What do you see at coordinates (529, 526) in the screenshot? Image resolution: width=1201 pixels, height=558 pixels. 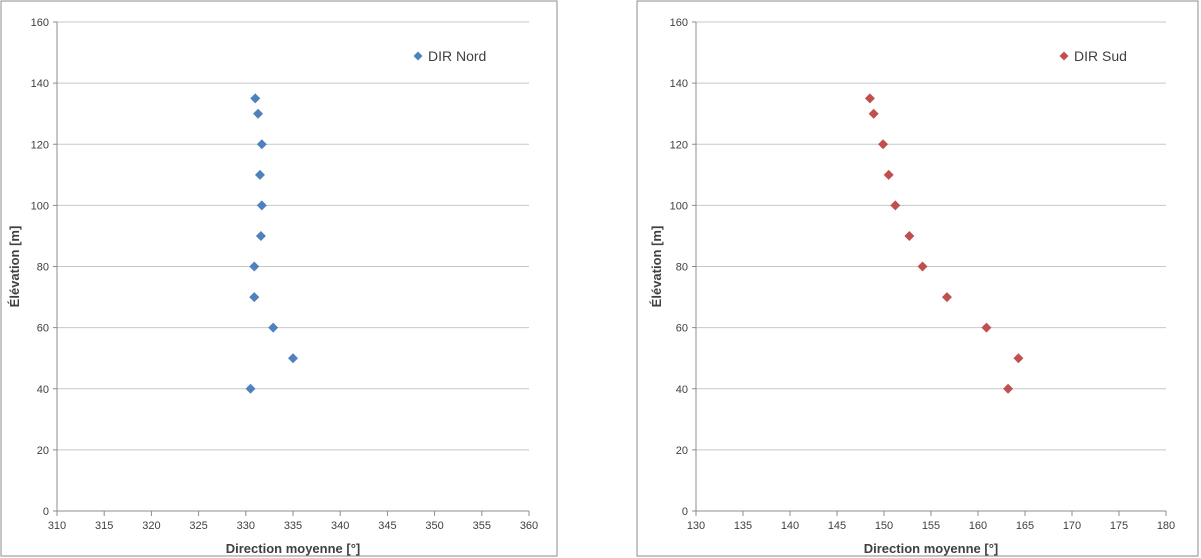 I see `x-tick-label: 360` at bounding box center [529, 526].